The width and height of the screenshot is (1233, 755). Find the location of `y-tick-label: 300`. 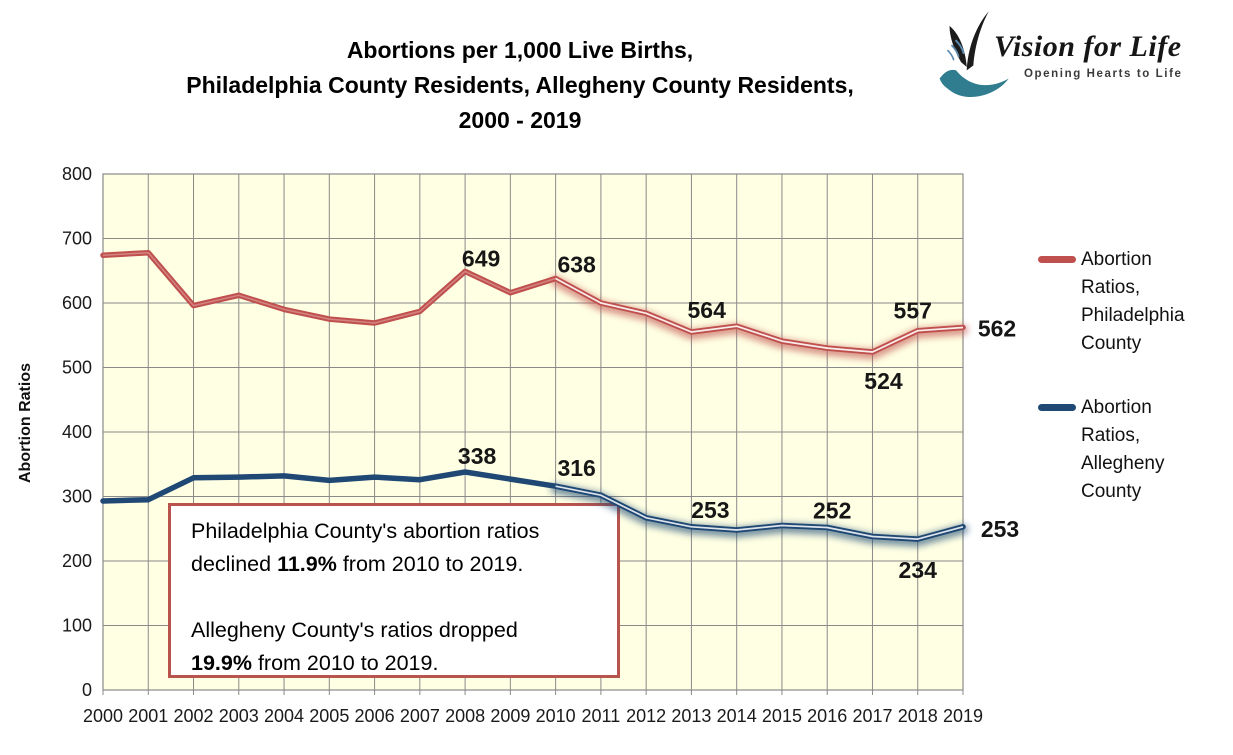

y-tick-label: 300 is located at coordinates (77, 497).